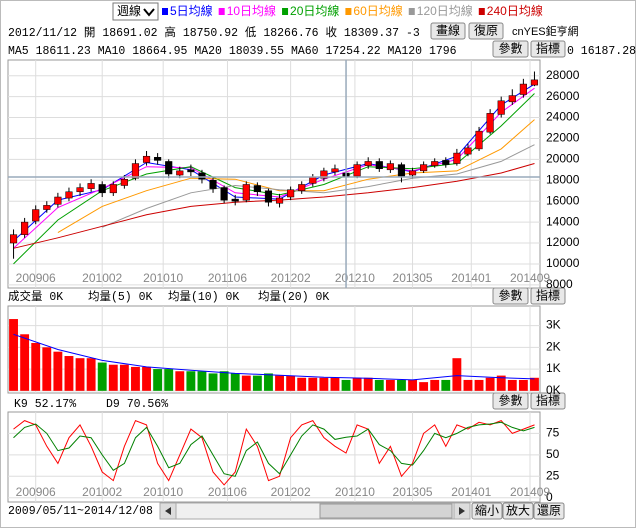 The image size is (636, 528). I want to click on y-tick-label: 50, so click(553, 454).